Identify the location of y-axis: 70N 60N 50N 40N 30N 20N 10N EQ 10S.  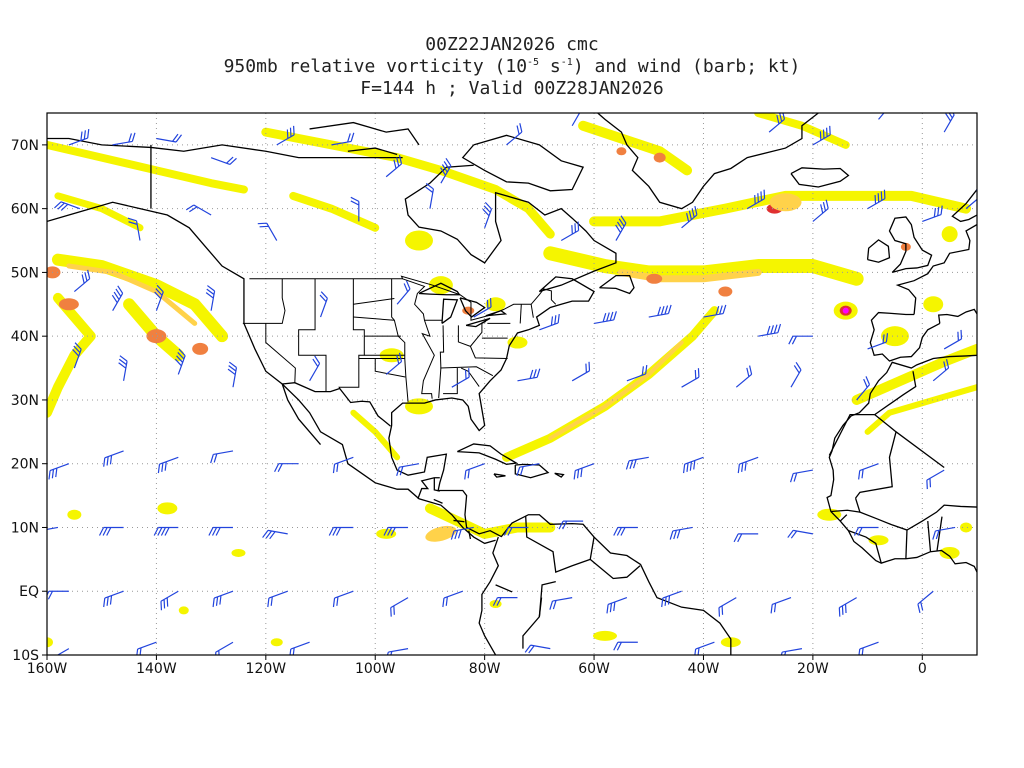
(29, 401).